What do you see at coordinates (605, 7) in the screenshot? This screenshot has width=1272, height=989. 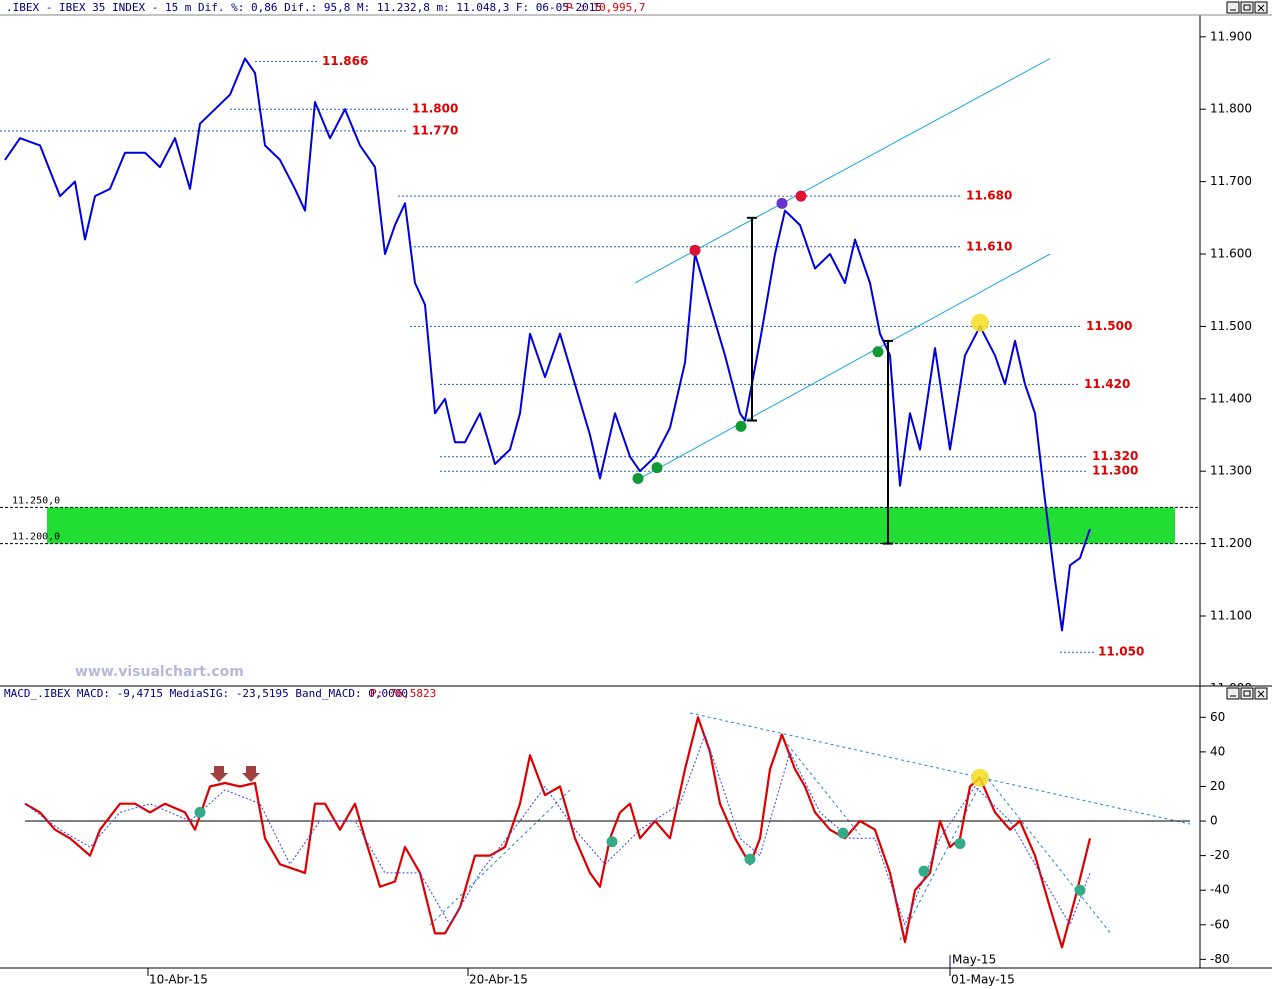 I see `header-price: P : 10,995,7` at bounding box center [605, 7].